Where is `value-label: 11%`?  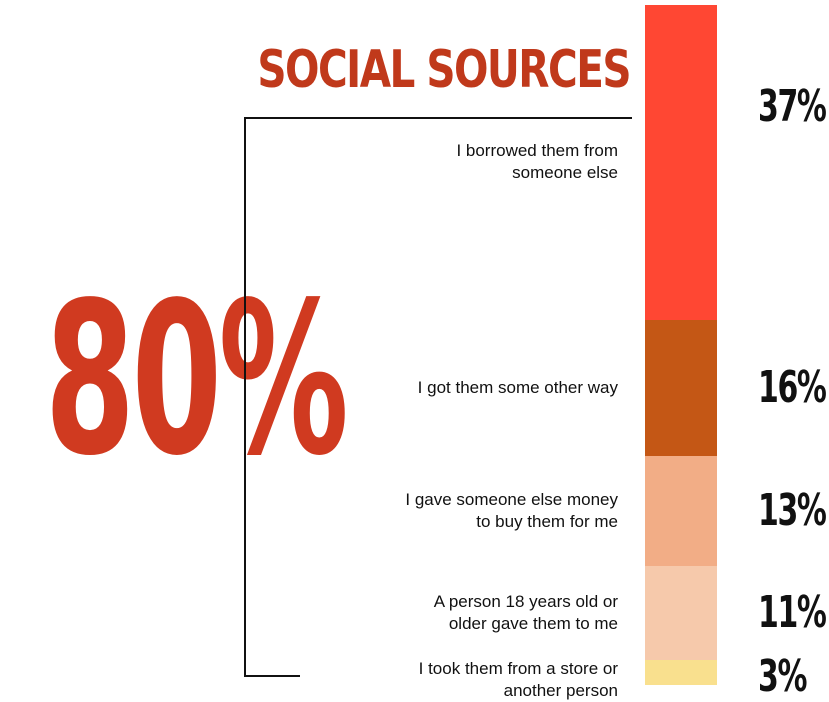
value-label: 11% is located at coordinates (792, 612).